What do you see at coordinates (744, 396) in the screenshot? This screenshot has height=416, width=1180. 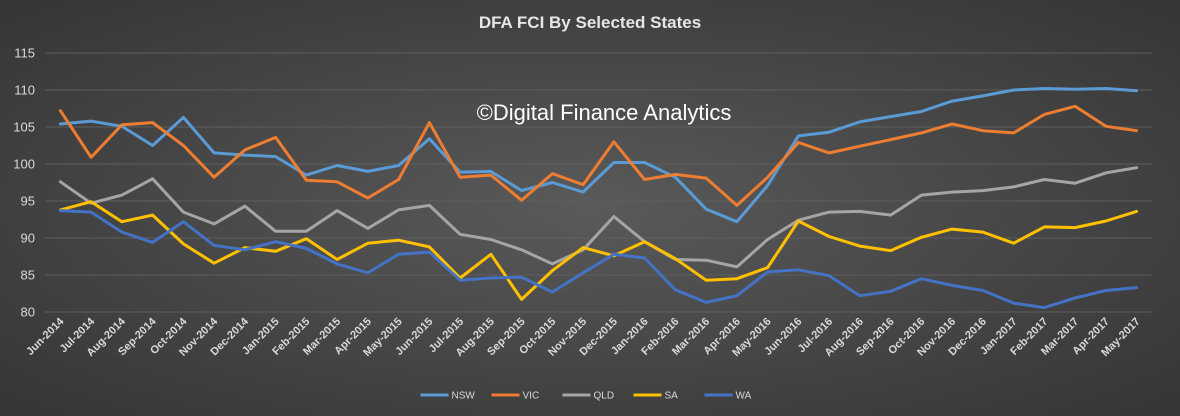 I see `legend-label: WA` at bounding box center [744, 396].